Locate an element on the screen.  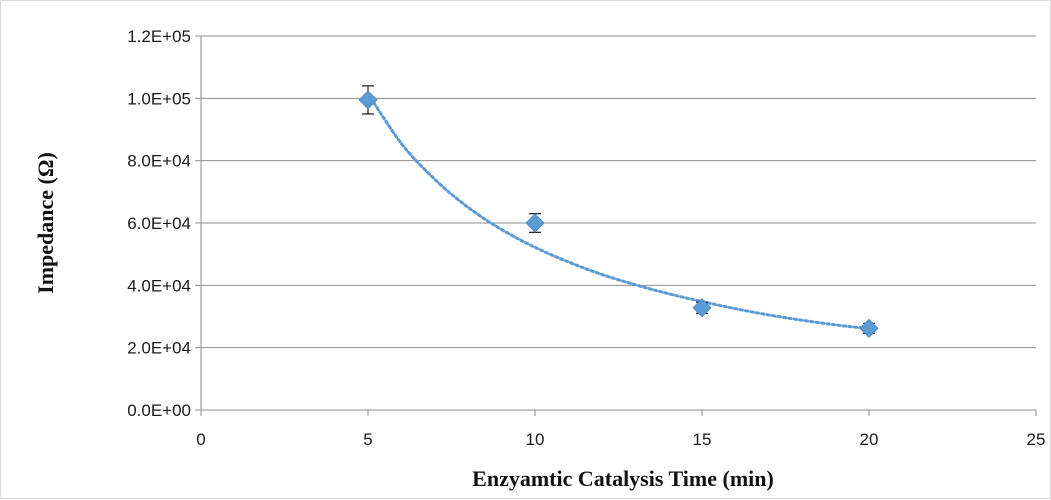
x-axis-title: Enzyamtic Catalysis Time (min) is located at coordinates (623, 478).